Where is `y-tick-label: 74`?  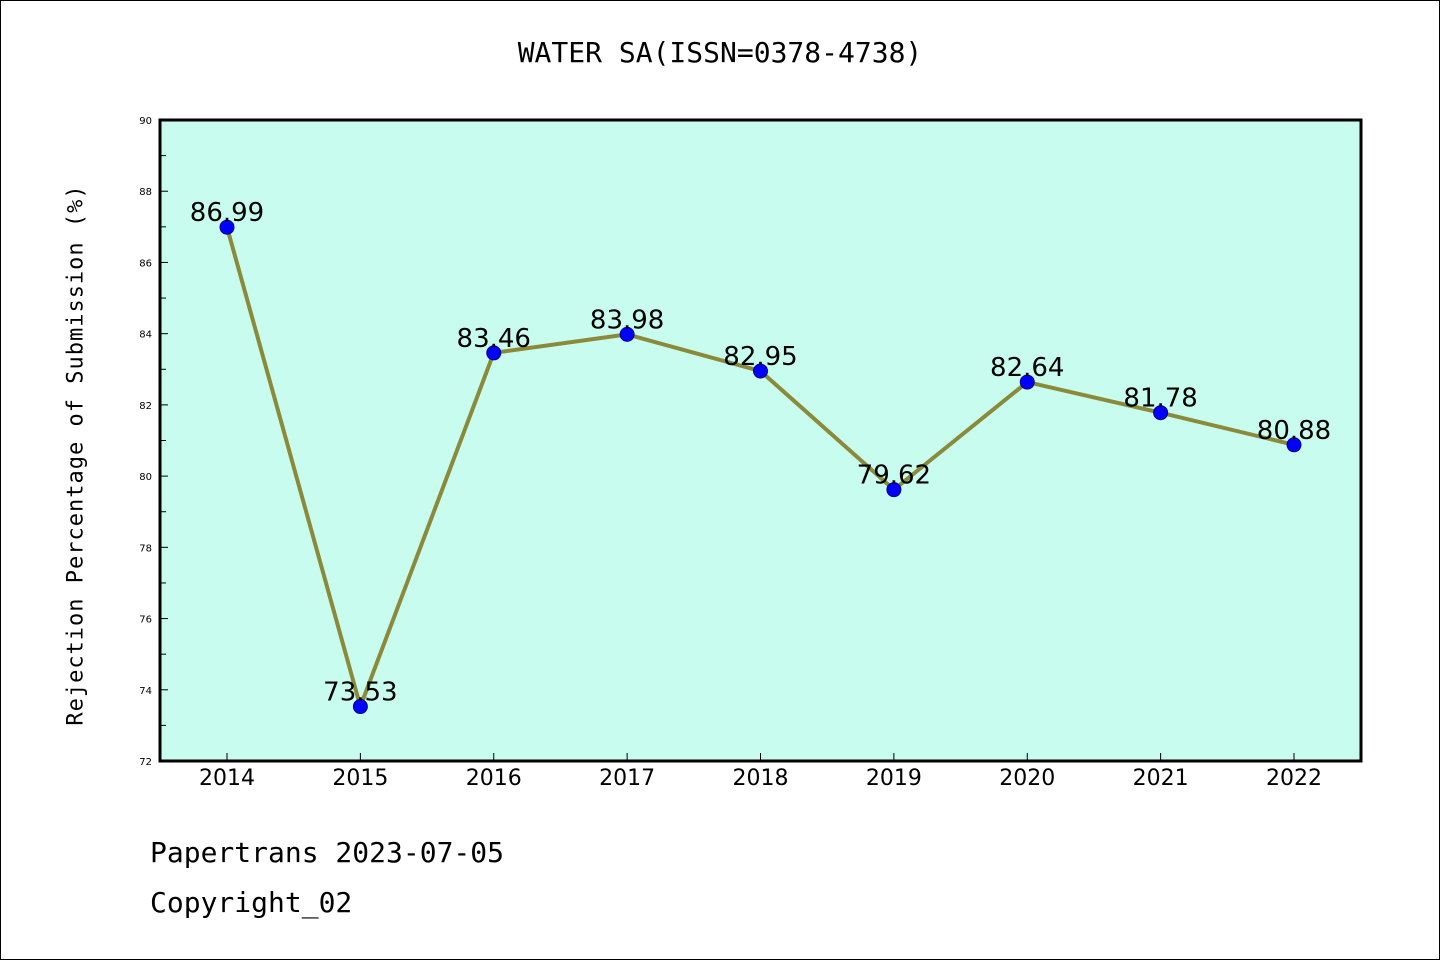
y-tick-label: 74 is located at coordinates (145, 691).